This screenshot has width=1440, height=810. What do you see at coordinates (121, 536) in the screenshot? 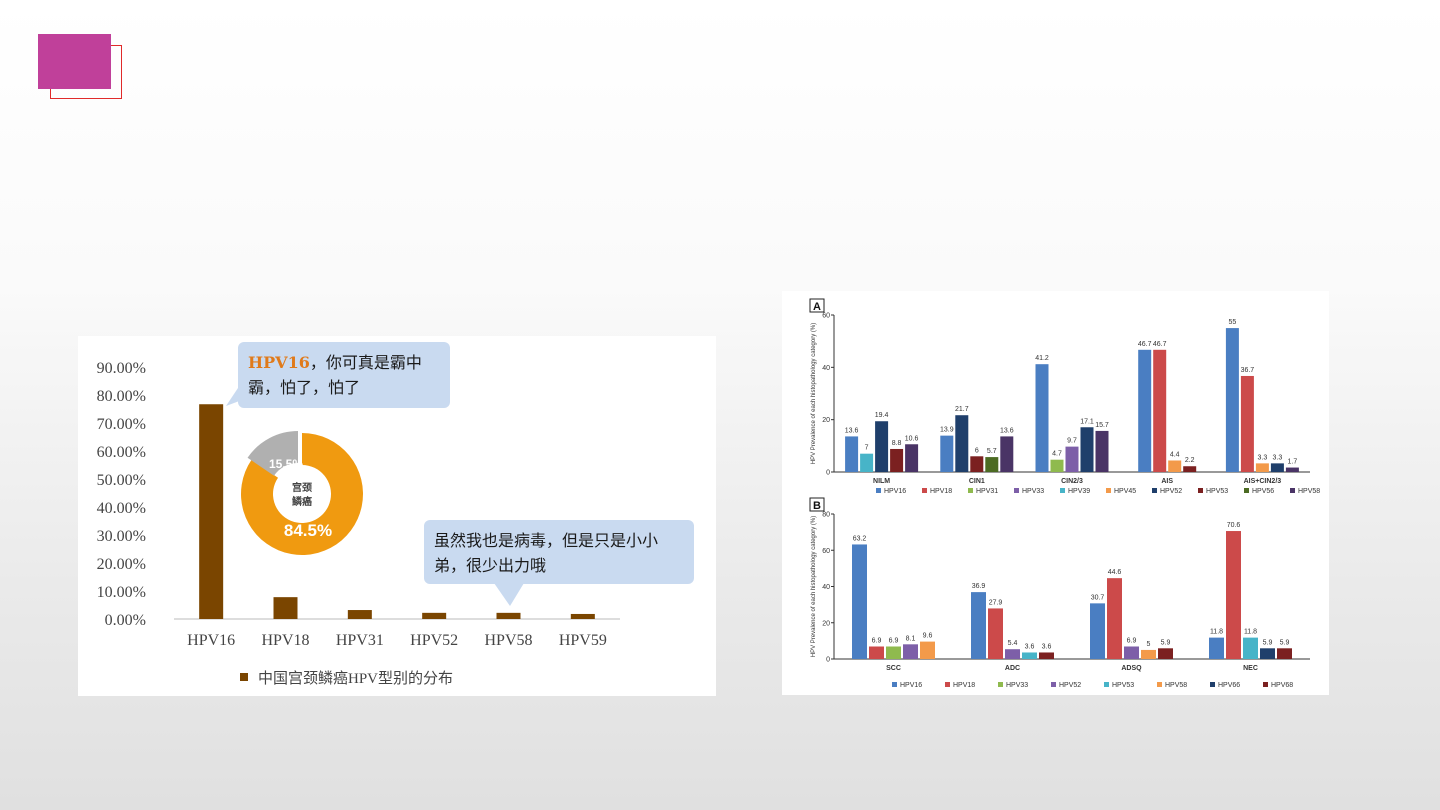
I see `y-tick-label: 30.00%` at bounding box center [121, 536].